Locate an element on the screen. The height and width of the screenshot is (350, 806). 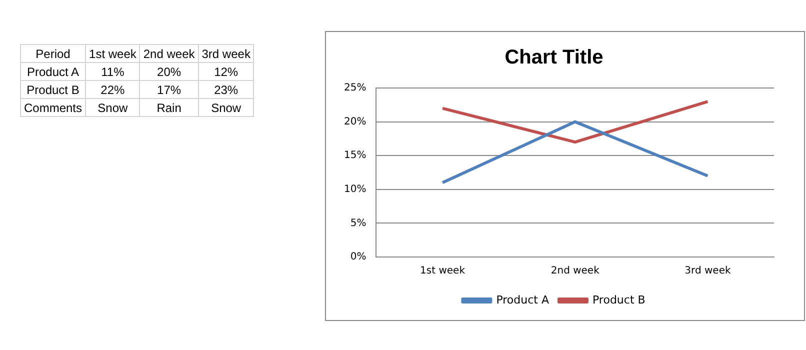
text: 20% is located at coordinates (169, 71).